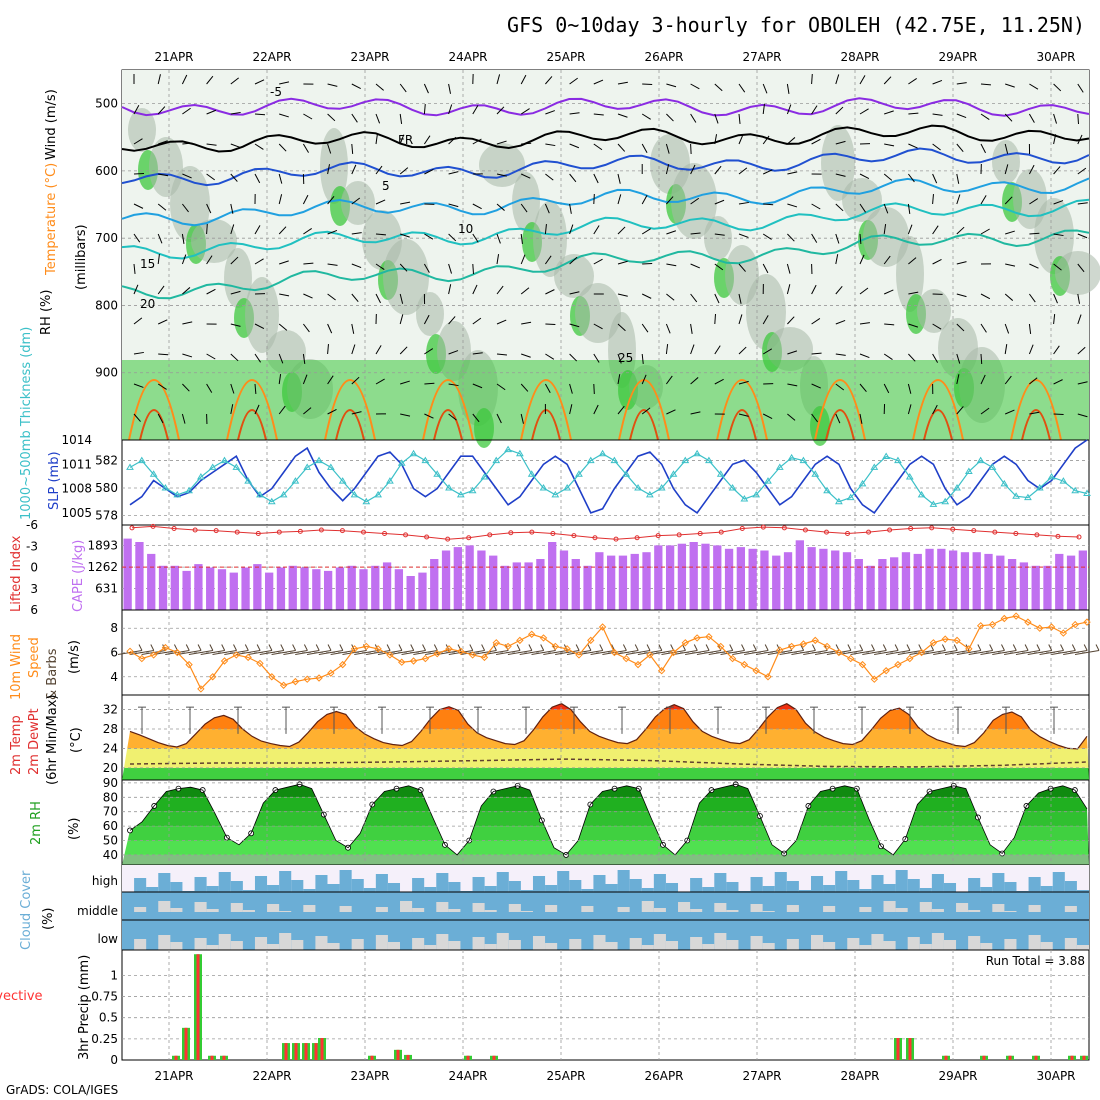 This screenshot has height=1100, width=1100. I want to click on y-tick-label: 70, so click(110, 812).